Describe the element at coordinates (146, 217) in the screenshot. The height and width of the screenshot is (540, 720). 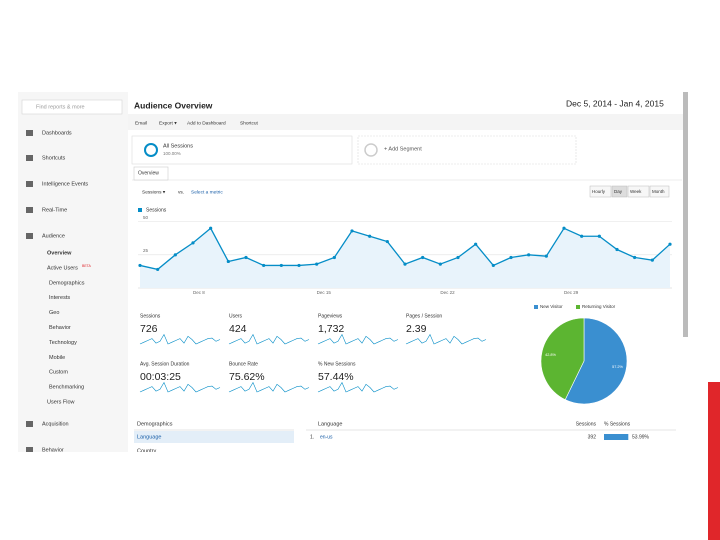
I see `y-tick-label: 50` at that location.